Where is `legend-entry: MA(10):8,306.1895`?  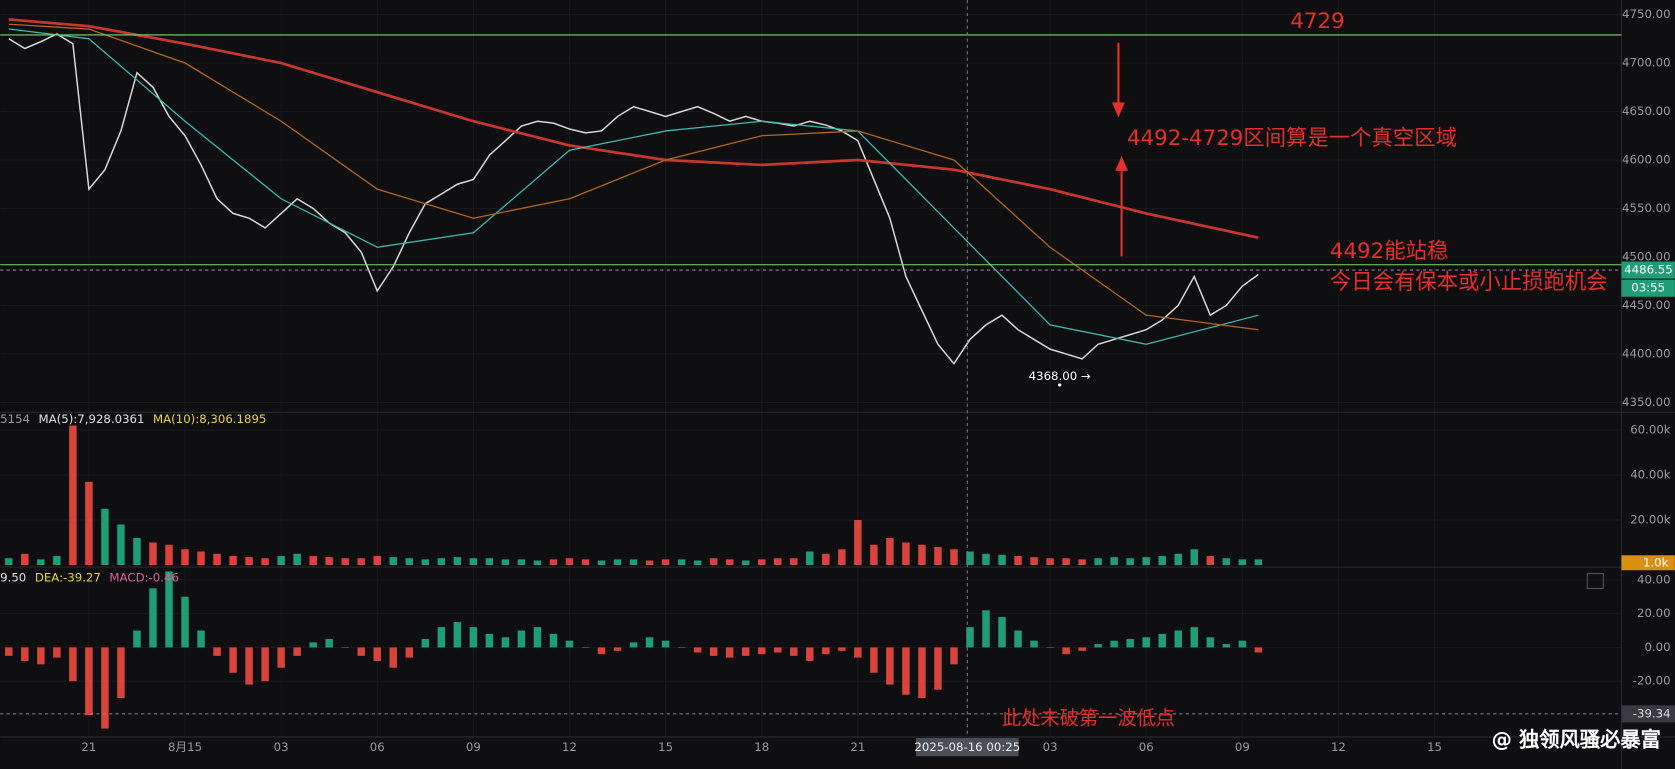 legend-entry: MA(10):8,306.1895 is located at coordinates (209, 419).